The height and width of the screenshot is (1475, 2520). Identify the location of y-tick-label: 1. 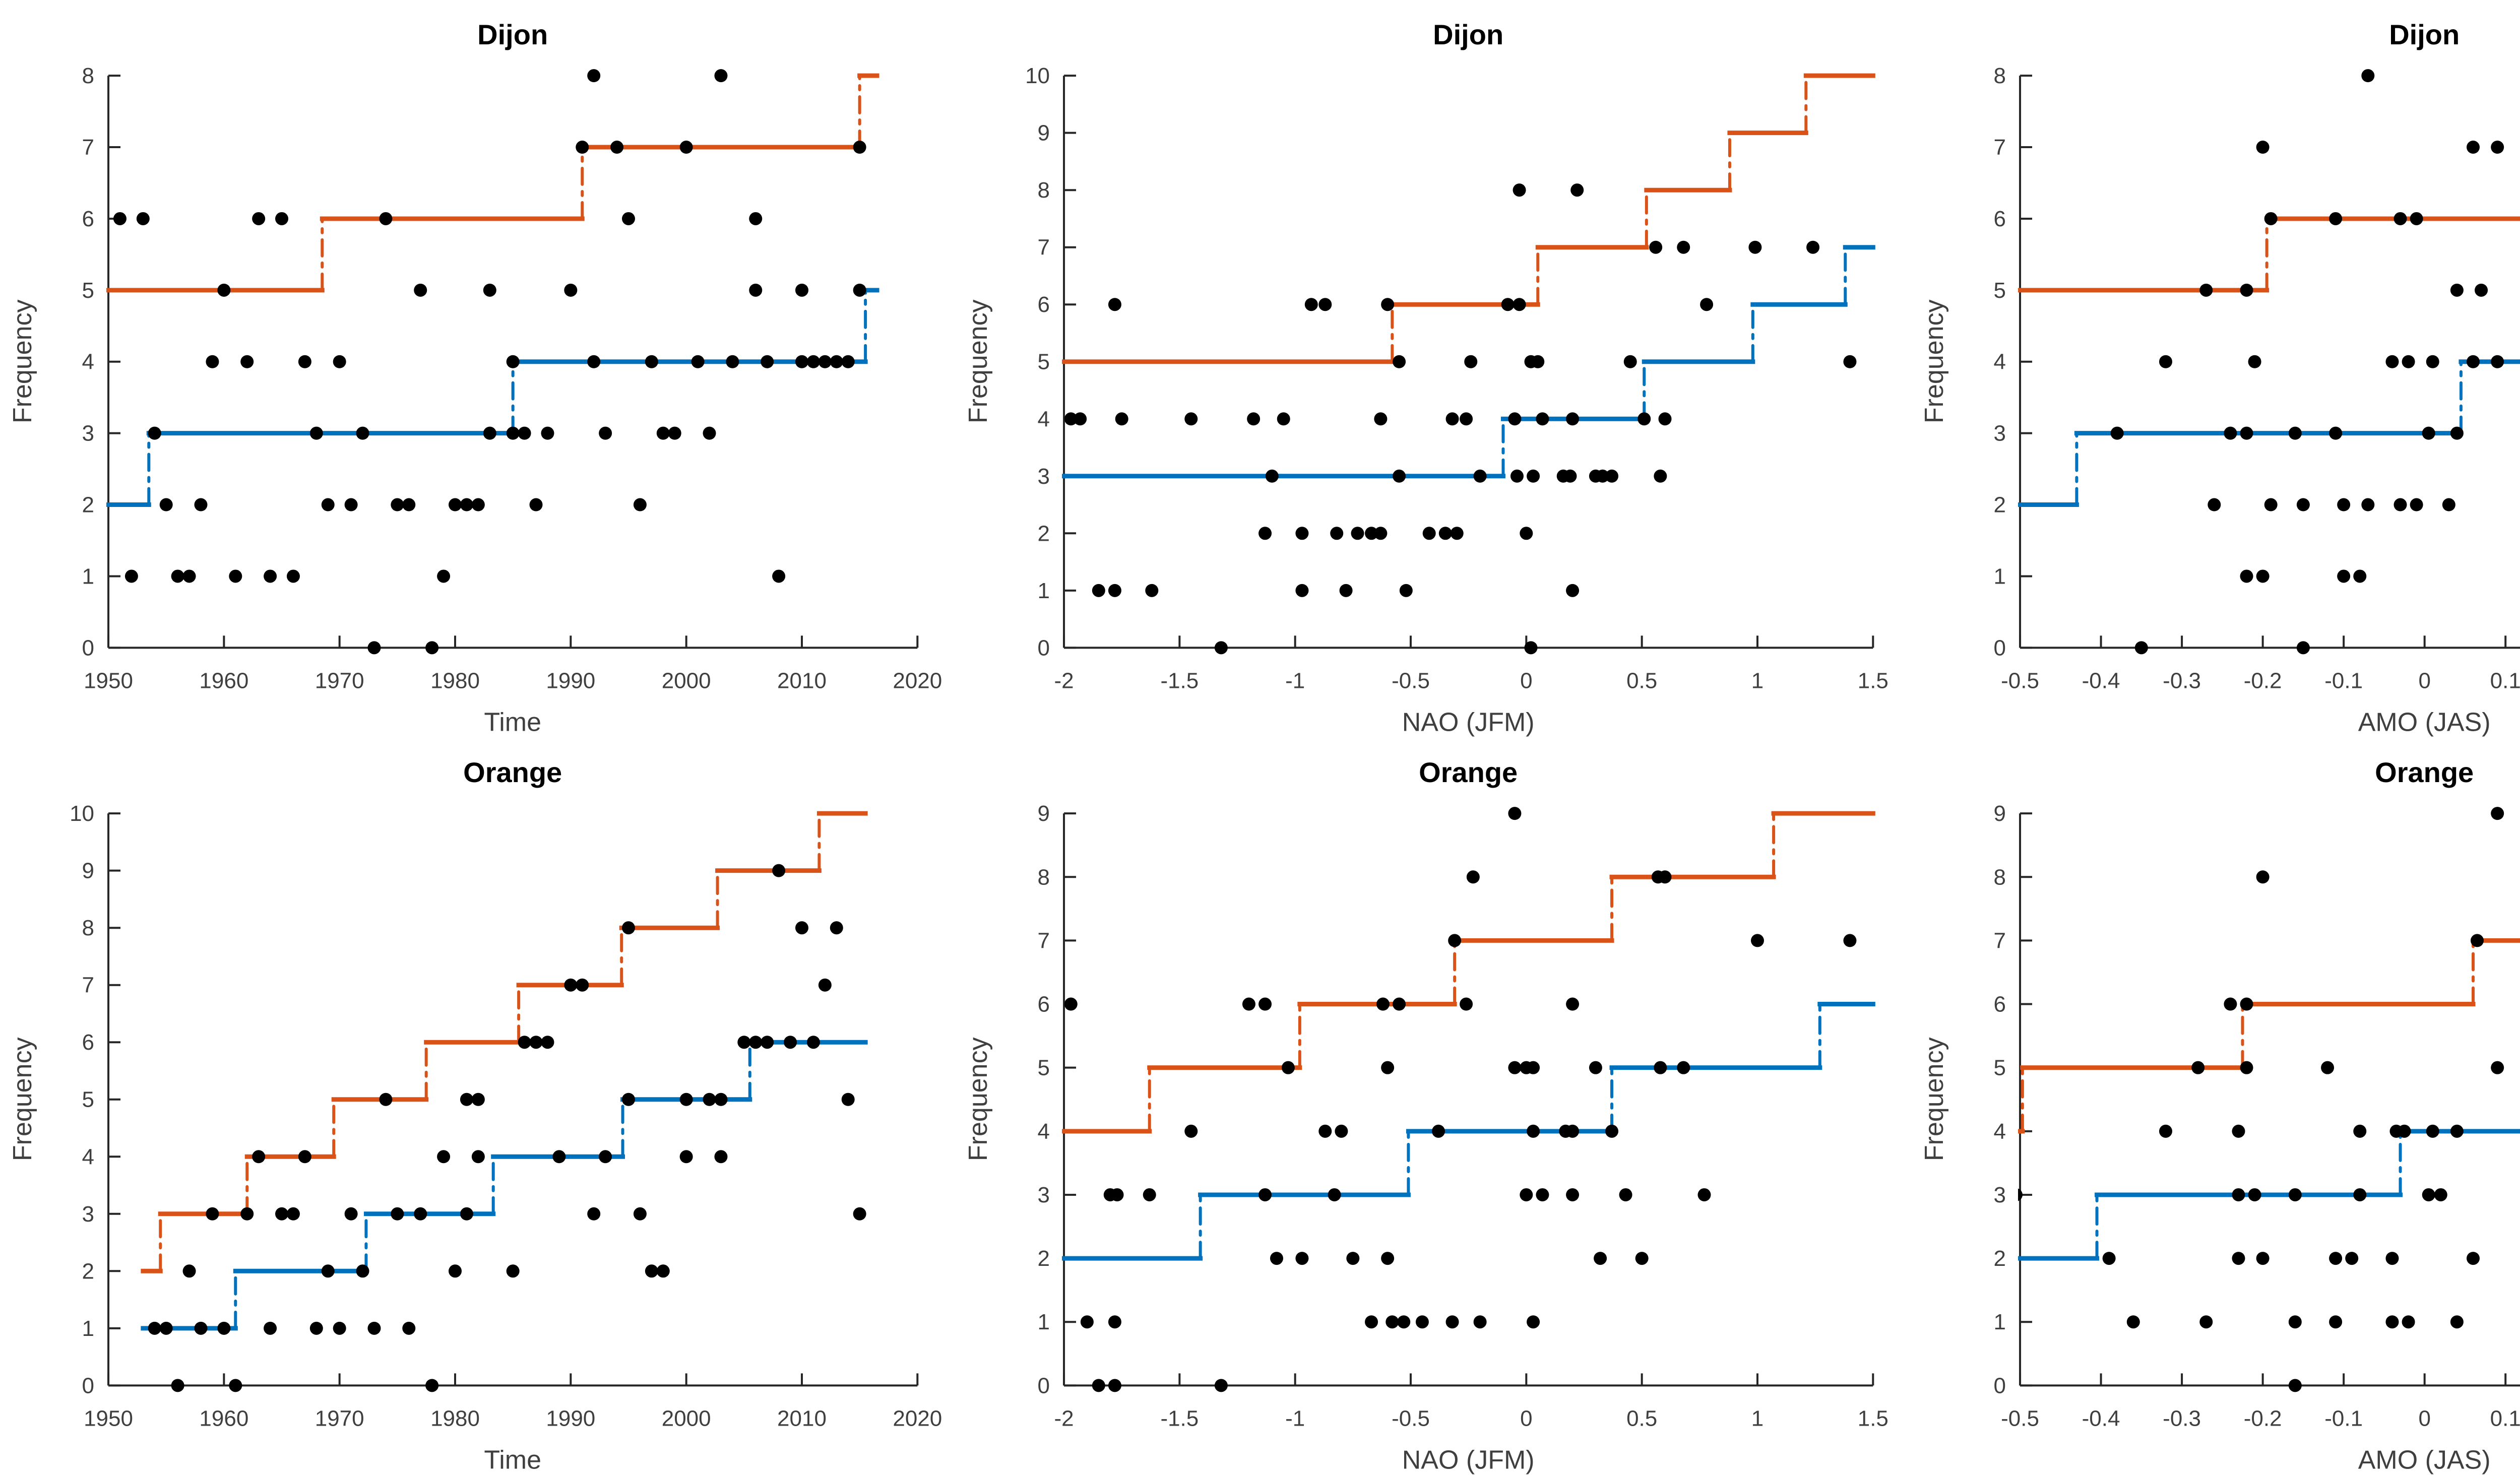
(88, 1328).